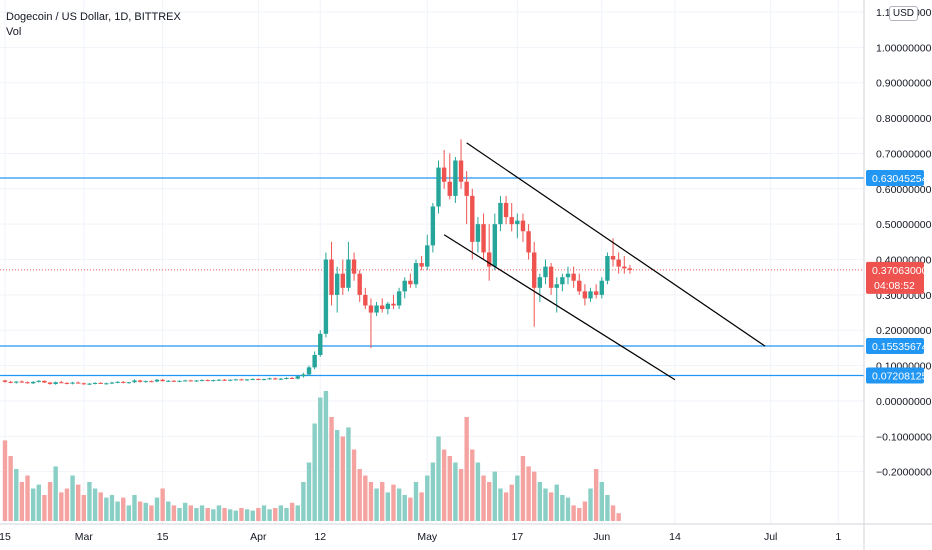 The image size is (932, 550). What do you see at coordinates (904, 473) in the screenshot?
I see `y-tick-label: −0.20000000` at bounding box center [904, 473].